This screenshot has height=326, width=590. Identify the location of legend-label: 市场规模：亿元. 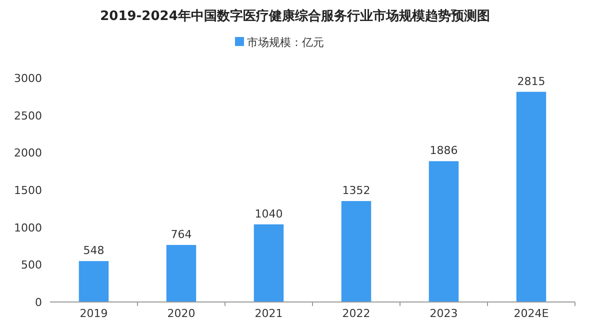
(285, 42).